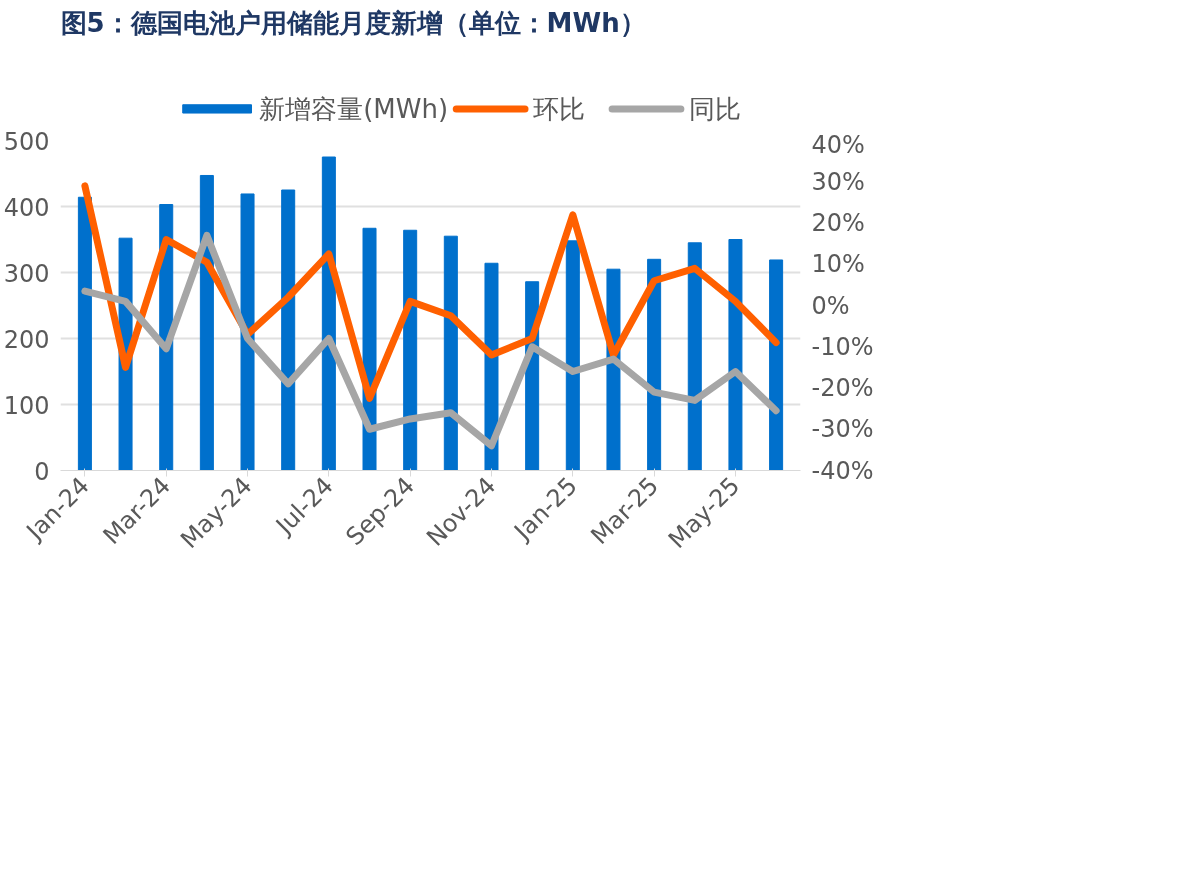 The width and height of the screenshot is (1198, 880). I want to click on y2-tick-label: -30%, so click(842, 429).